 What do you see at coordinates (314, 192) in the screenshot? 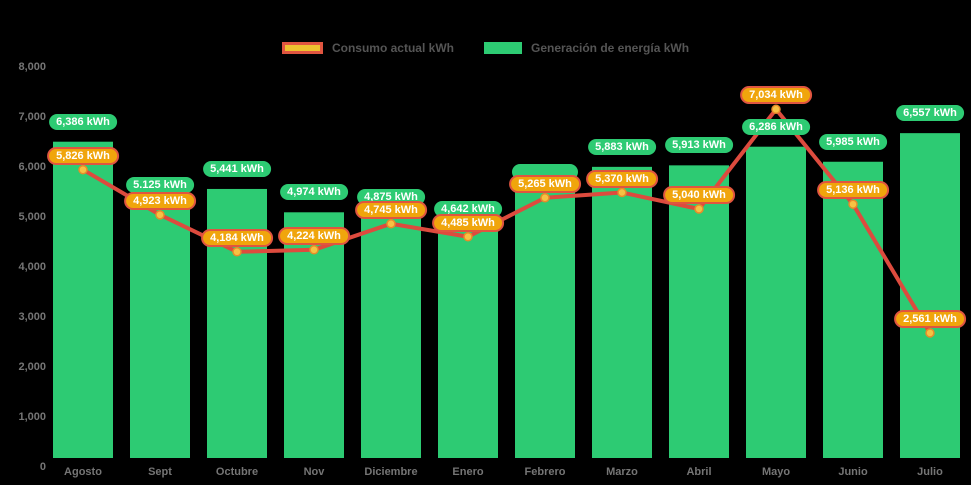
I see `generation-label-pill: 4,974 kWh` at bounding box center [314, 192].